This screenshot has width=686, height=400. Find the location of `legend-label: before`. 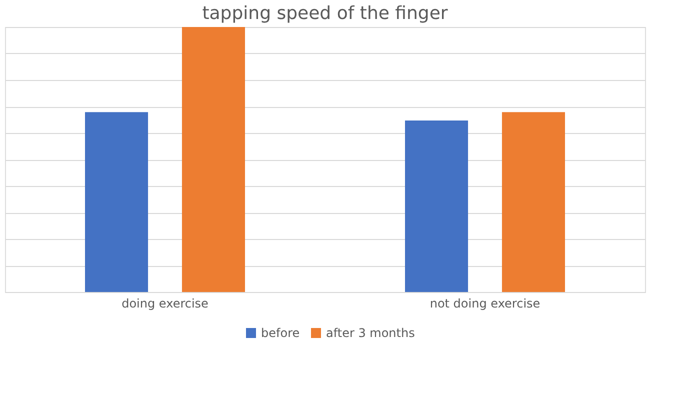

legend-label: before is located at coordinates (280, 333).